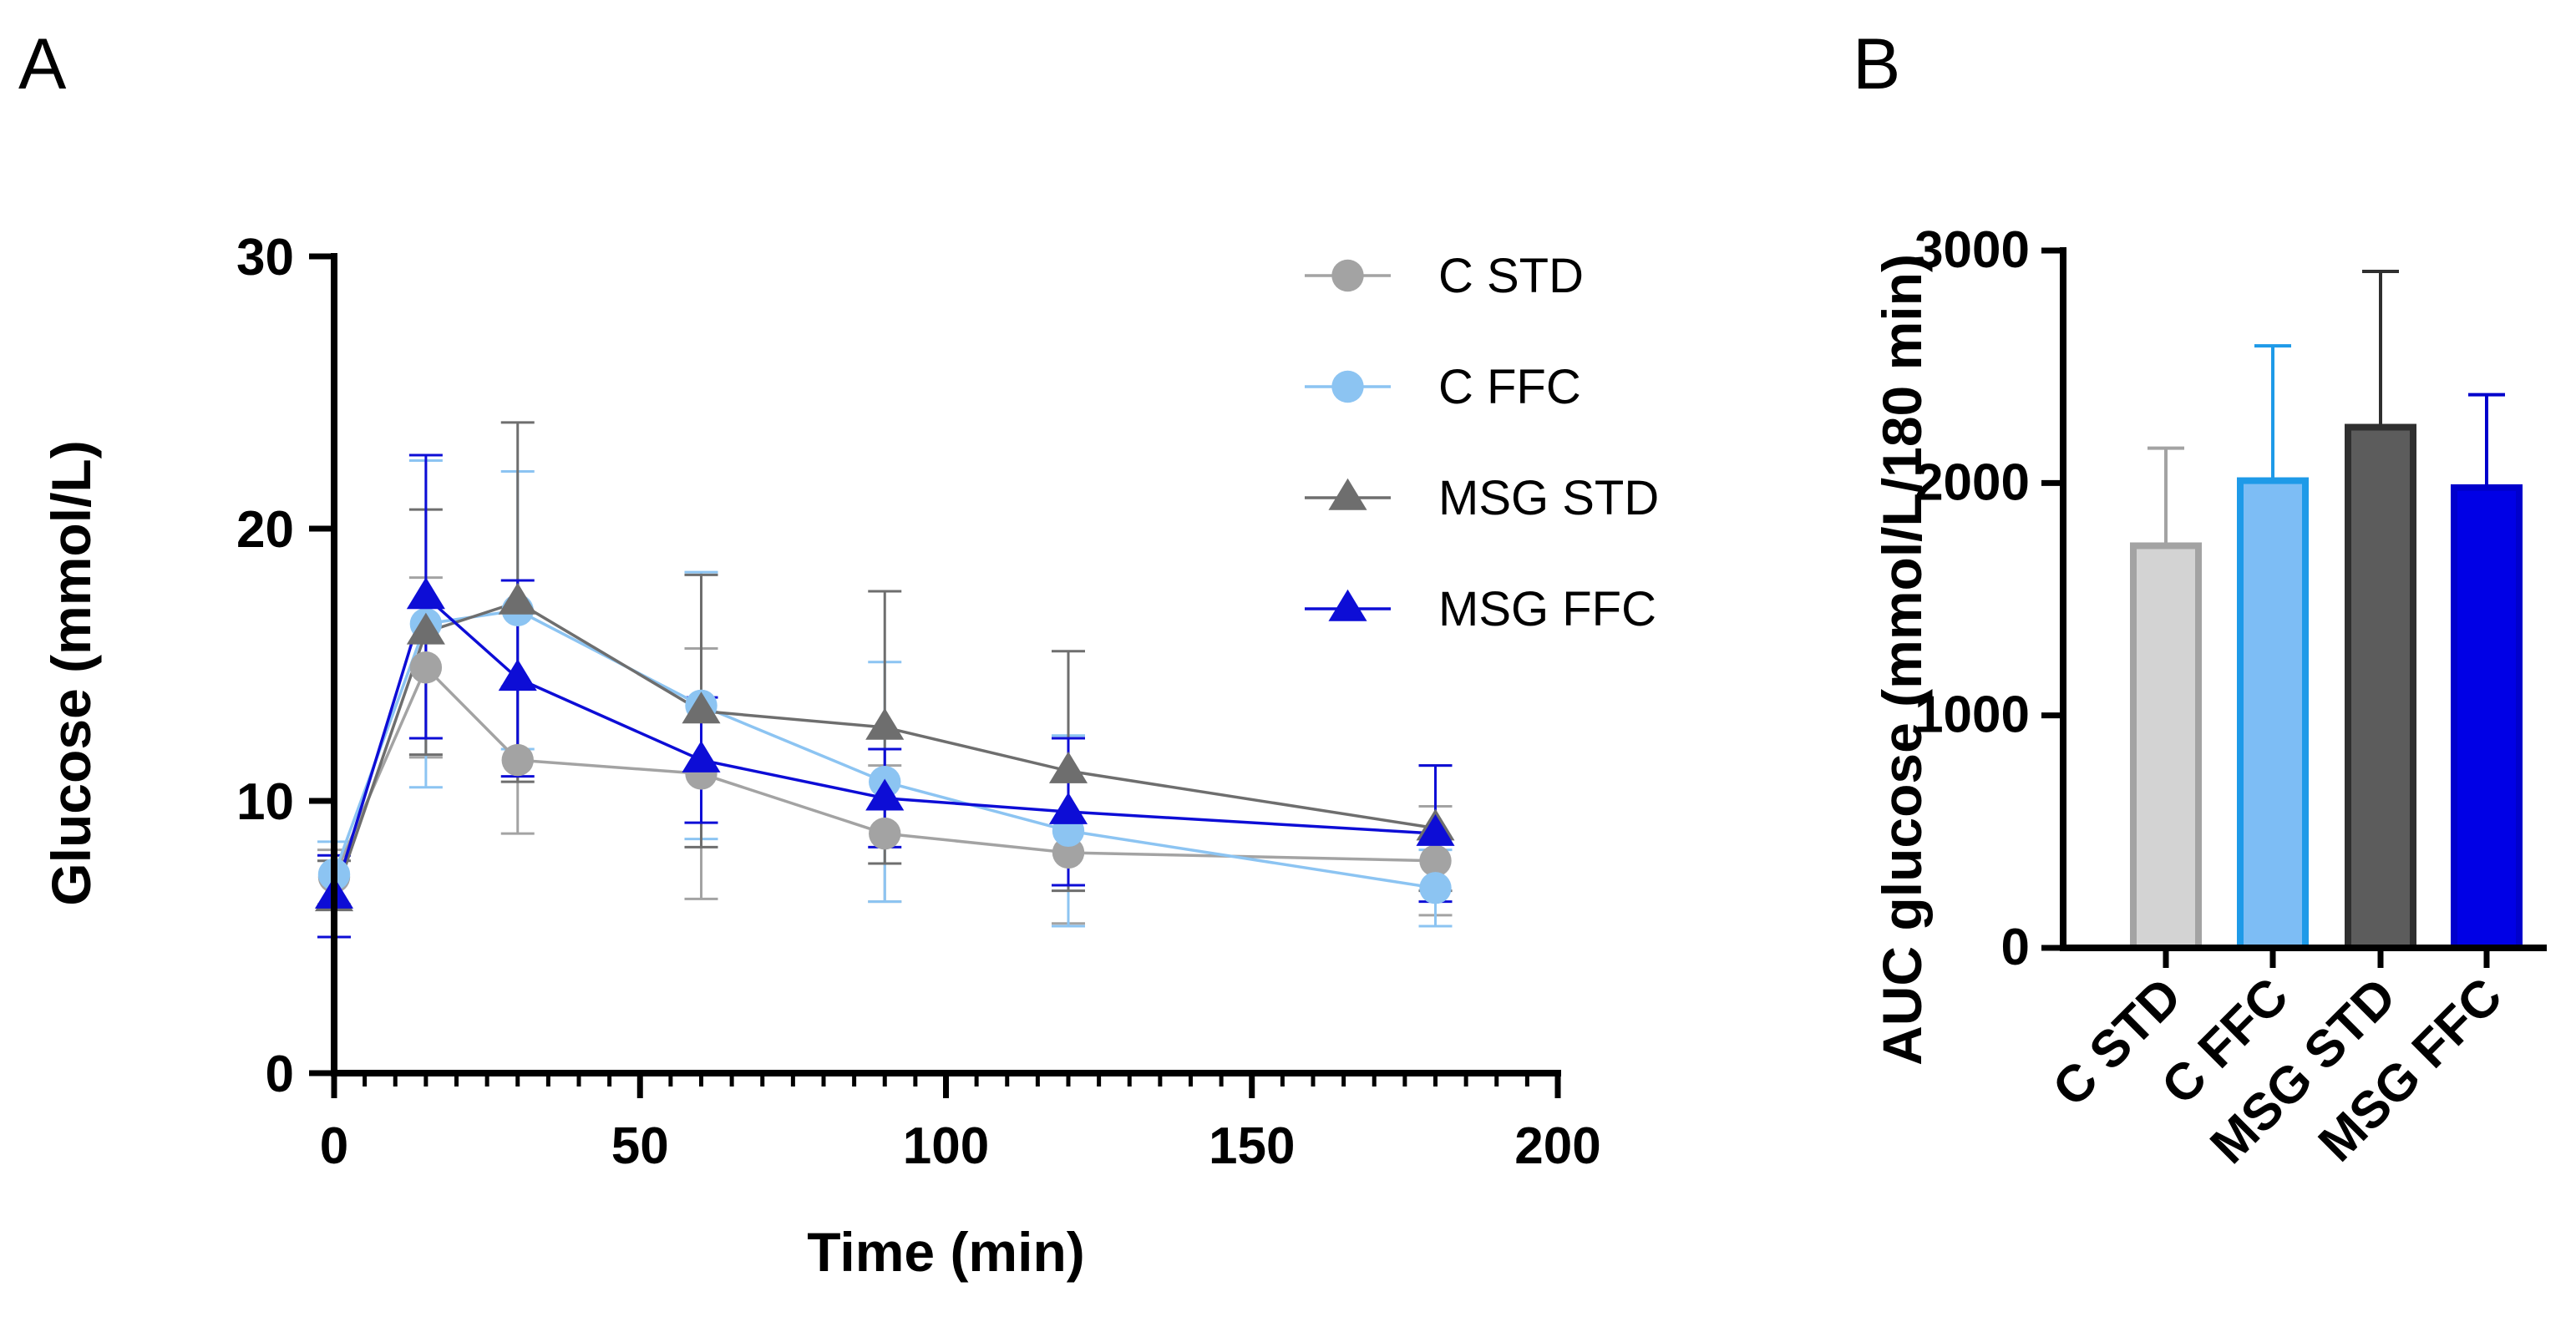 Image resolution: width=2576 pixels, height=1317 pixels. I want to click on x-tick-label-200: 200, so click(1557, 1146).